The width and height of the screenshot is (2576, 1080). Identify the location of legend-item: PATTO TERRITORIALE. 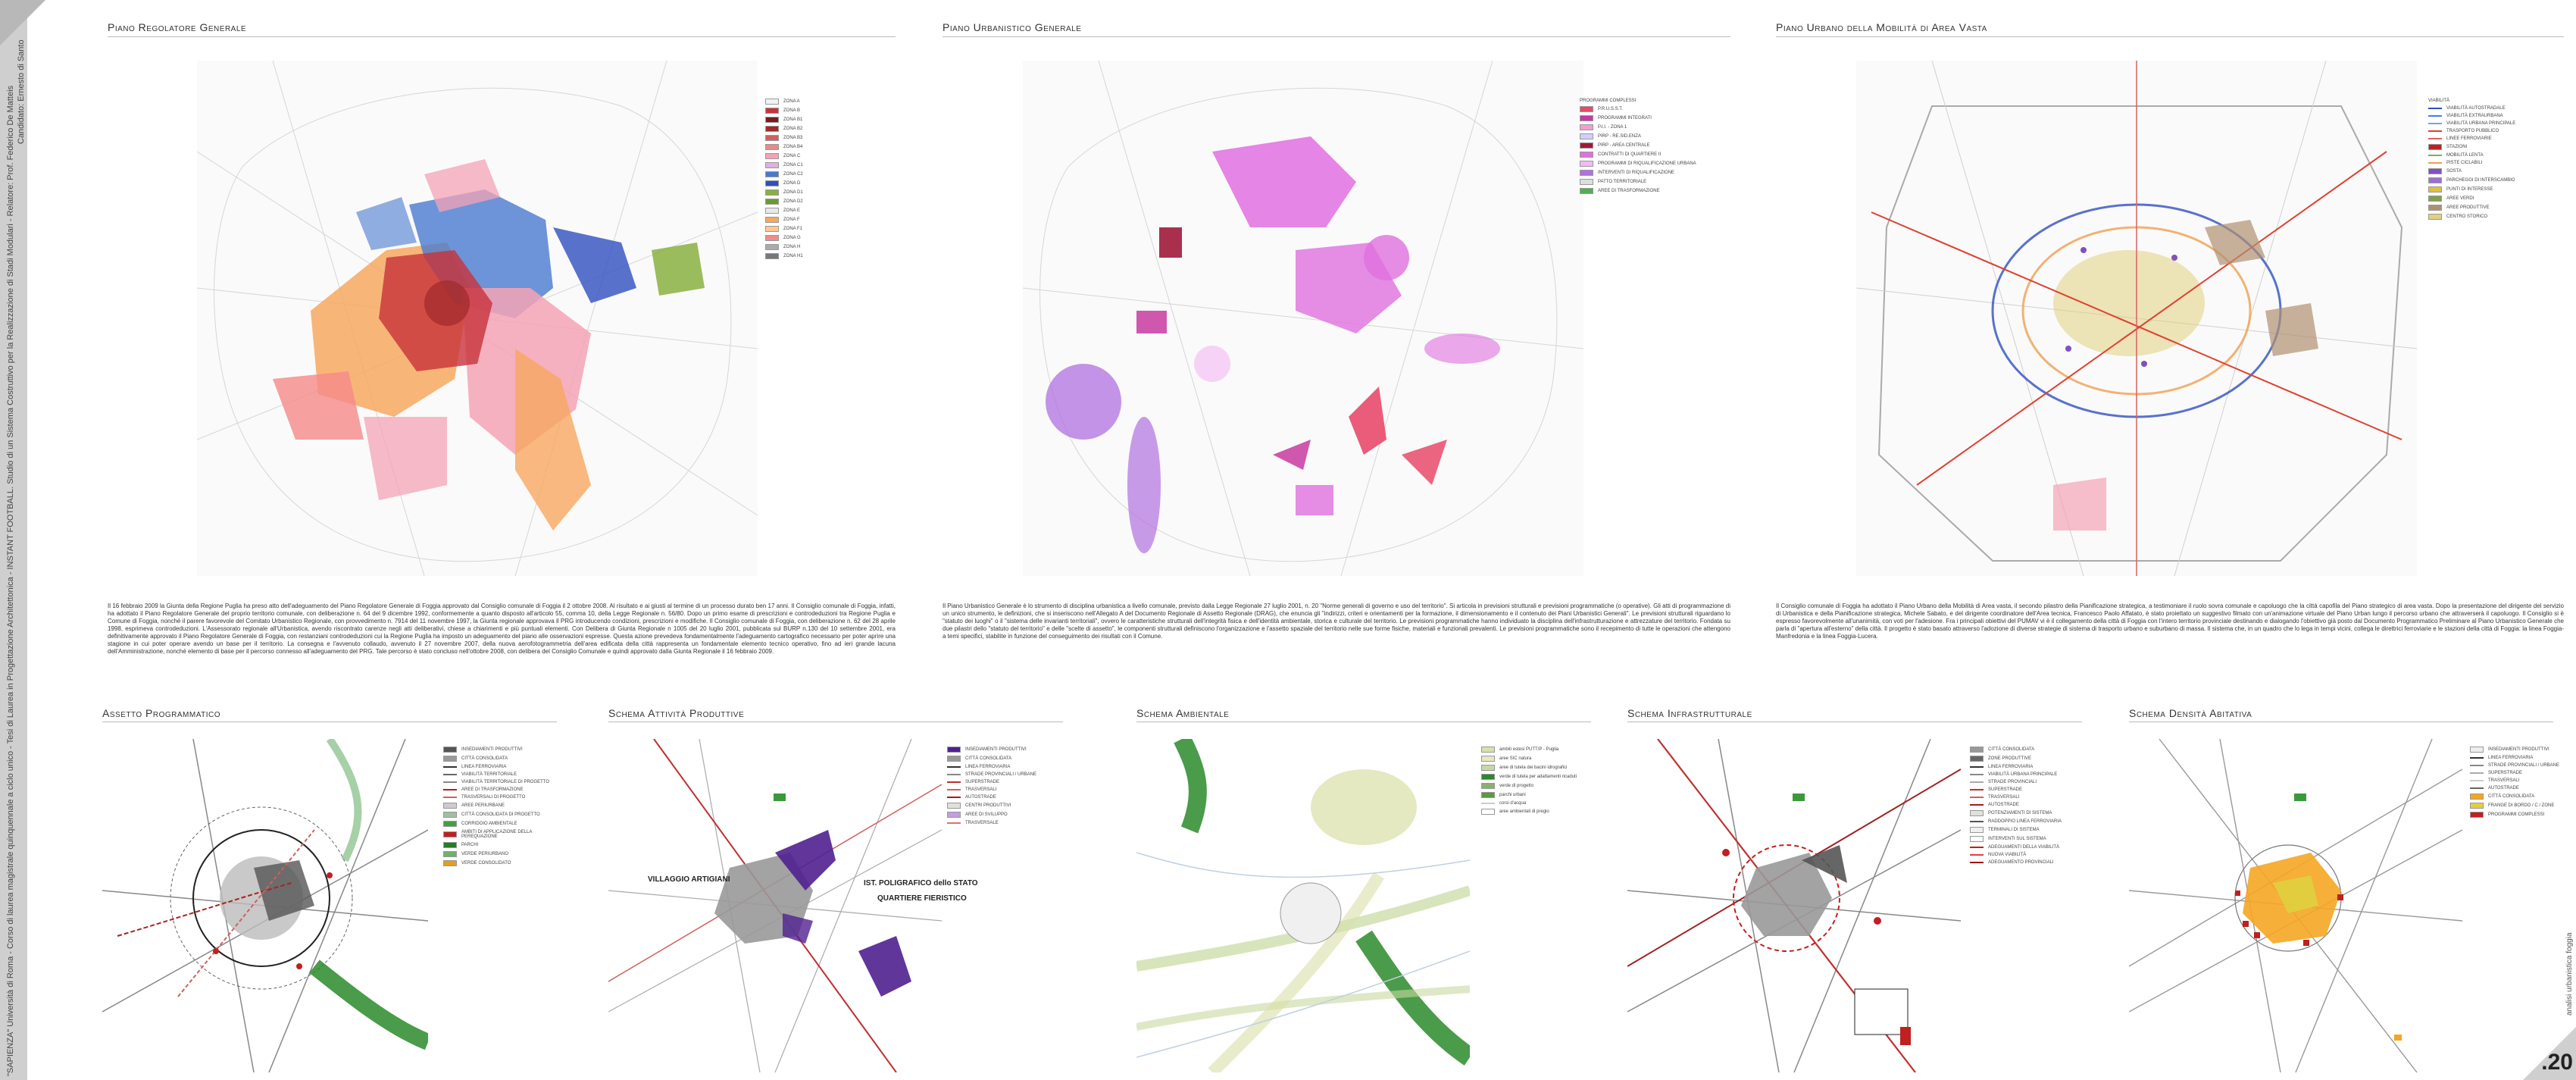
(1648, 182).